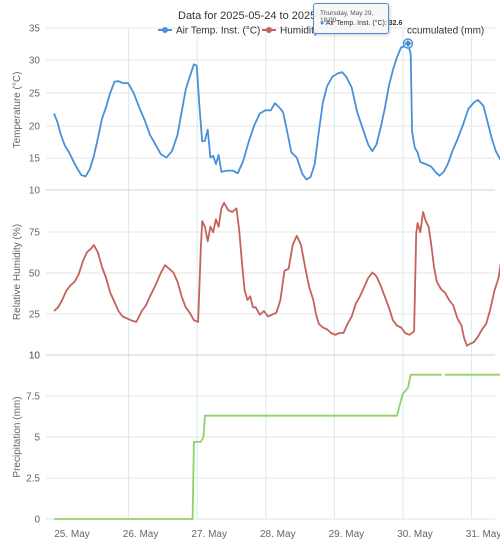 The image size is (500, 551). I want to click on x-tick-label: 29. May, so click(347, 534).